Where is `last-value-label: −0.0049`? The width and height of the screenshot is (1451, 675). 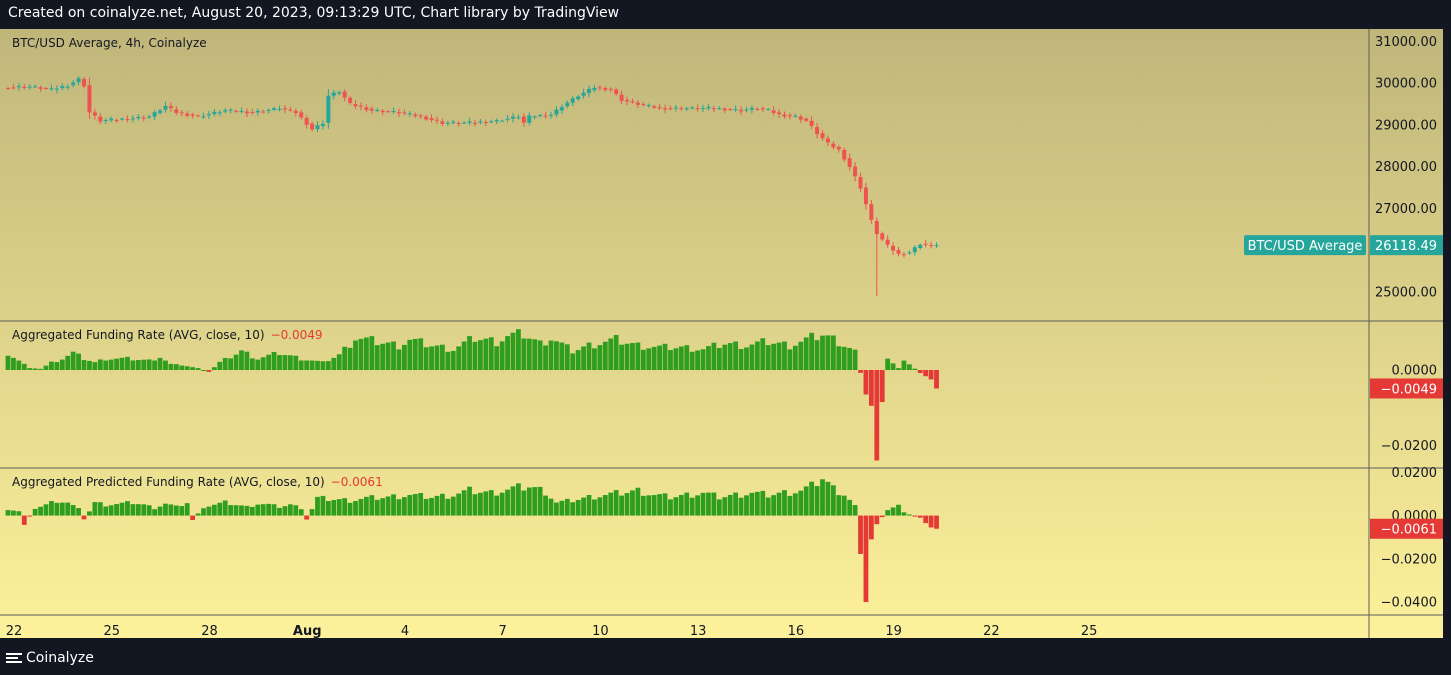 last-value-label: −0.0049 is located at coordinates (1409, 389).